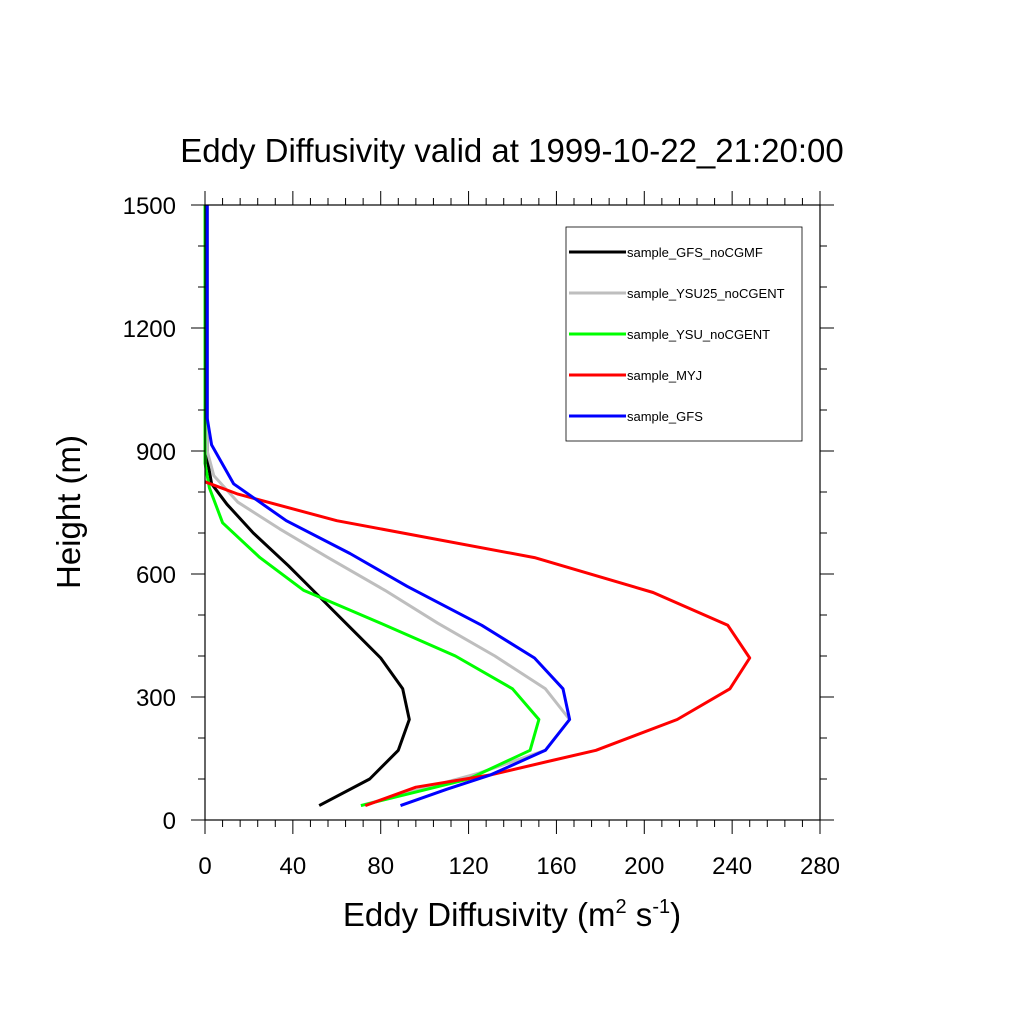 The width and height of the screenshot is (1024, 1024). I want to click on x-axis-label: Eddy Diffusivity (m2 s-1), so click(512, 914).